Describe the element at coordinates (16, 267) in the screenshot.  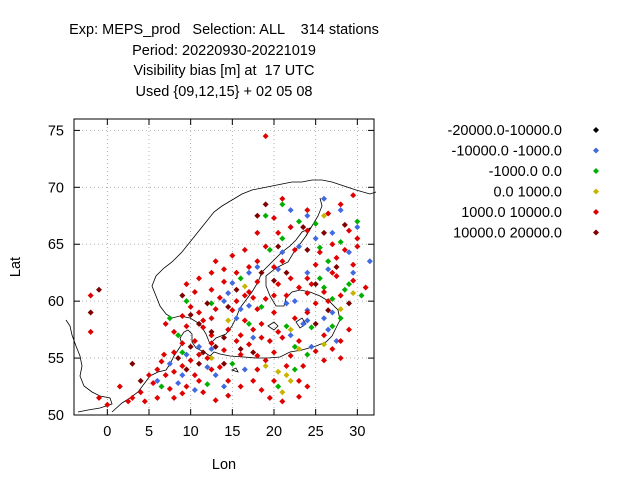
I see `y-axis-label: Lat` at that location.